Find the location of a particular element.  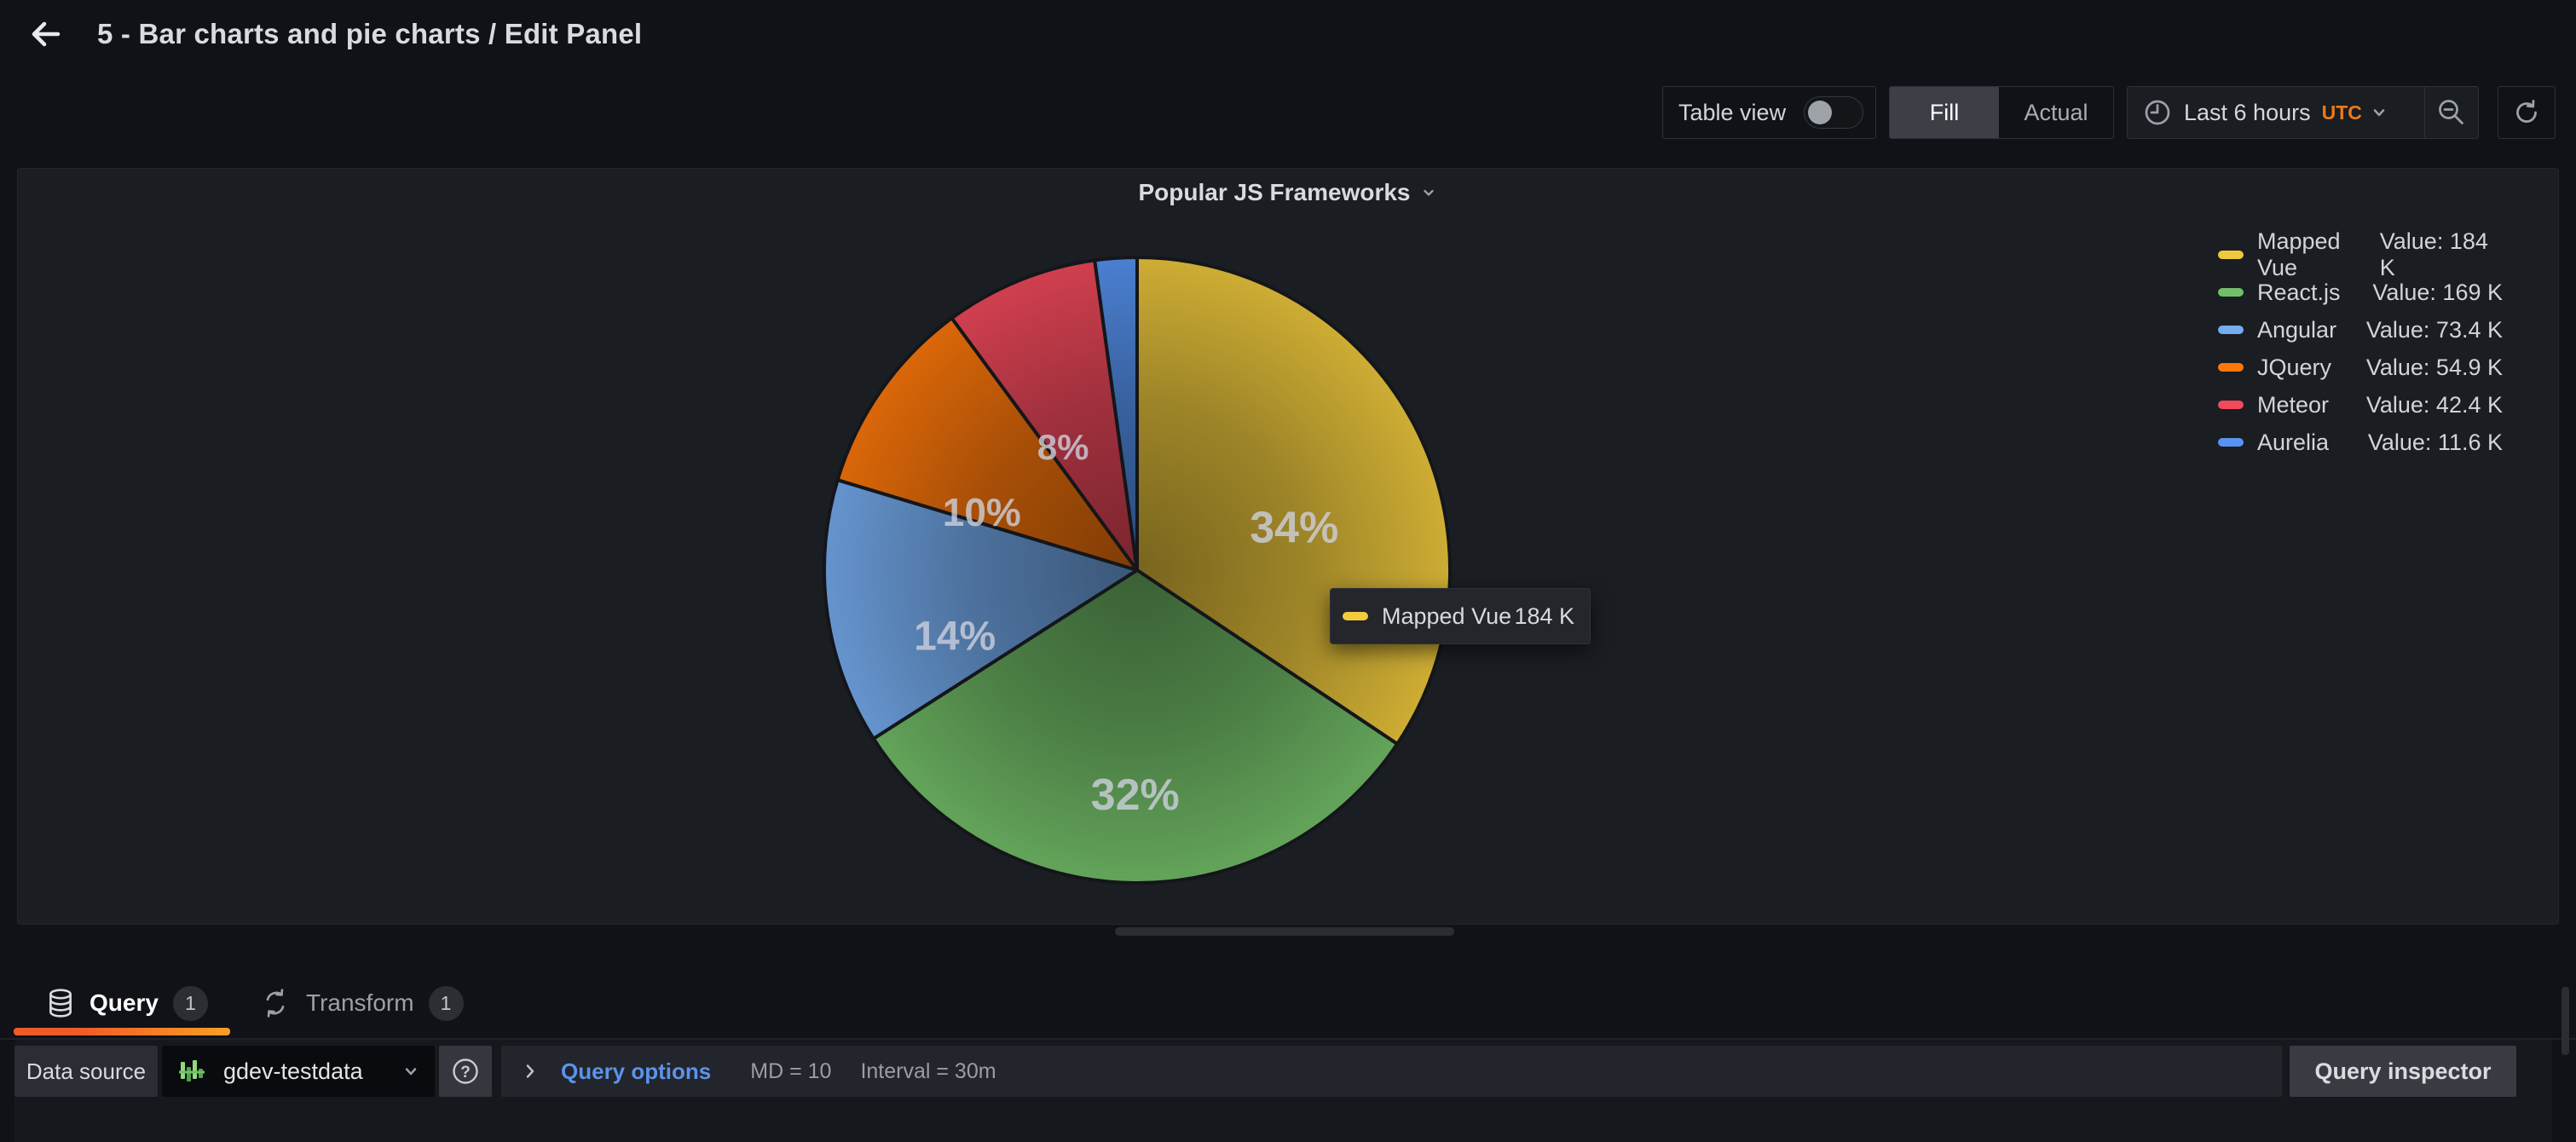

back-button is located at coordinates (46, 34).